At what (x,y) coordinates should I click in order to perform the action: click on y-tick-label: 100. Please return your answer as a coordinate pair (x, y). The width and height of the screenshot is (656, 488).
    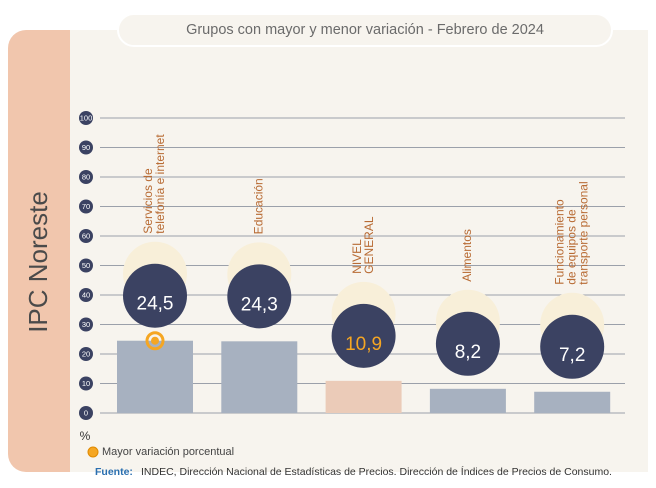
    Looking at the image, I should click on (86, 117).